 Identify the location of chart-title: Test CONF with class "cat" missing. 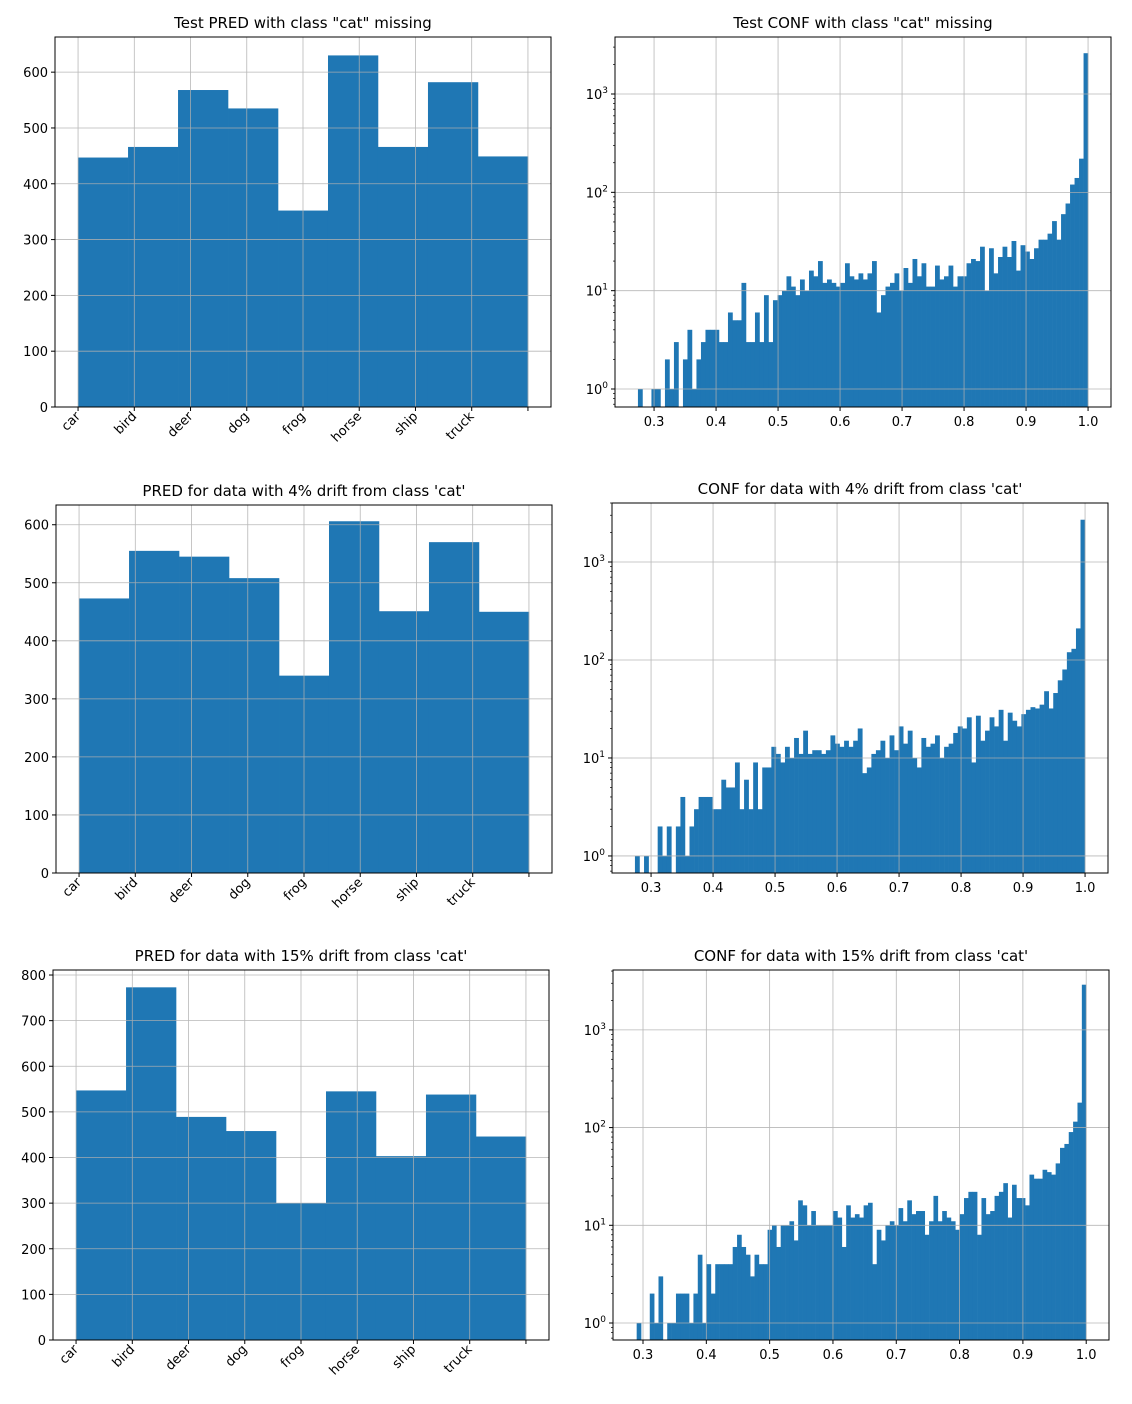
(862, 23).